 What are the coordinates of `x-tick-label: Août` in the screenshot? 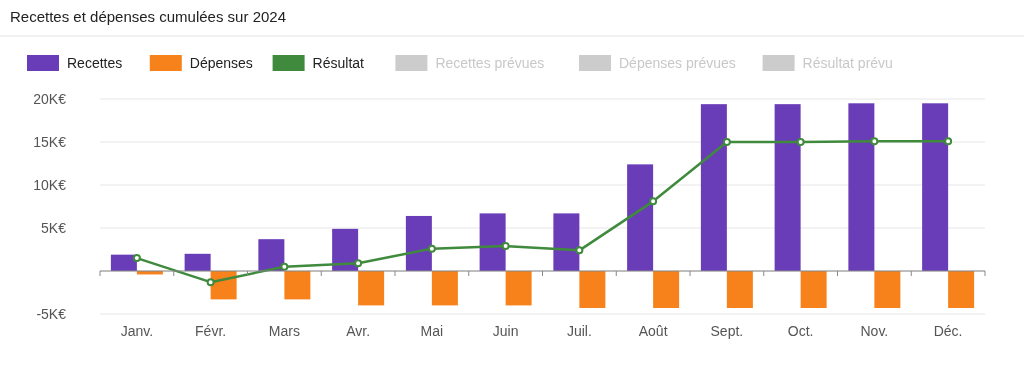 It's located at (653, 331).